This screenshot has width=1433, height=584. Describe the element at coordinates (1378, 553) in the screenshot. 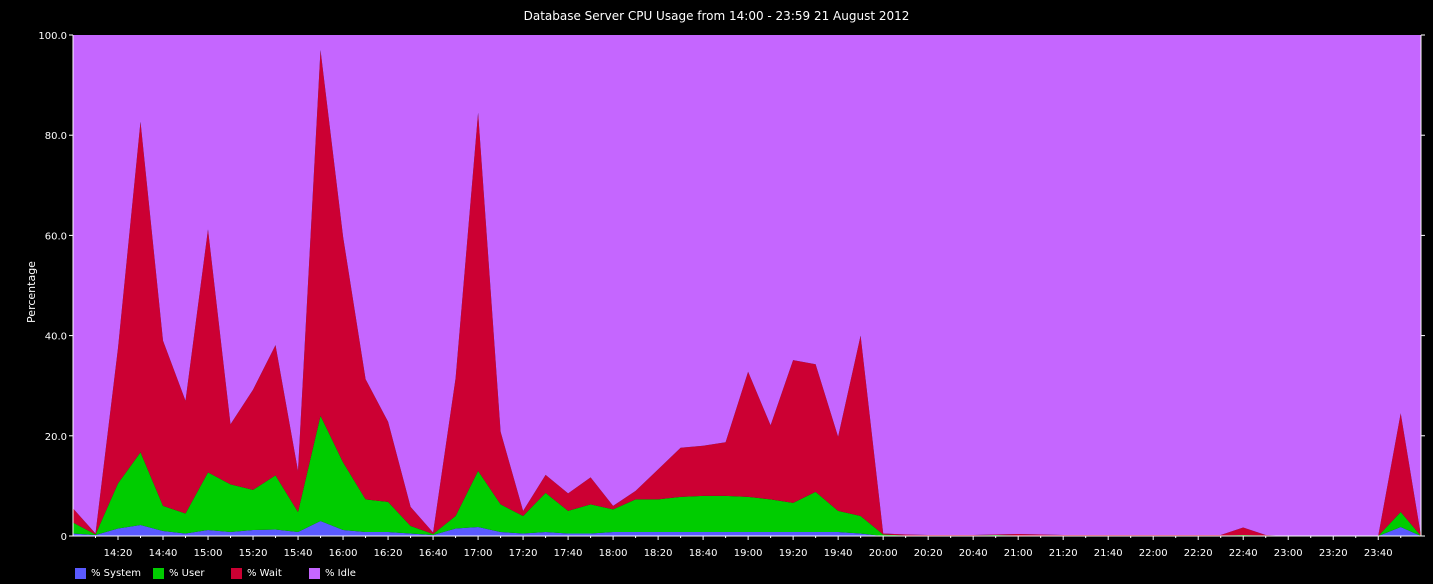

I see `x-tick-label: 23:40` at that location.